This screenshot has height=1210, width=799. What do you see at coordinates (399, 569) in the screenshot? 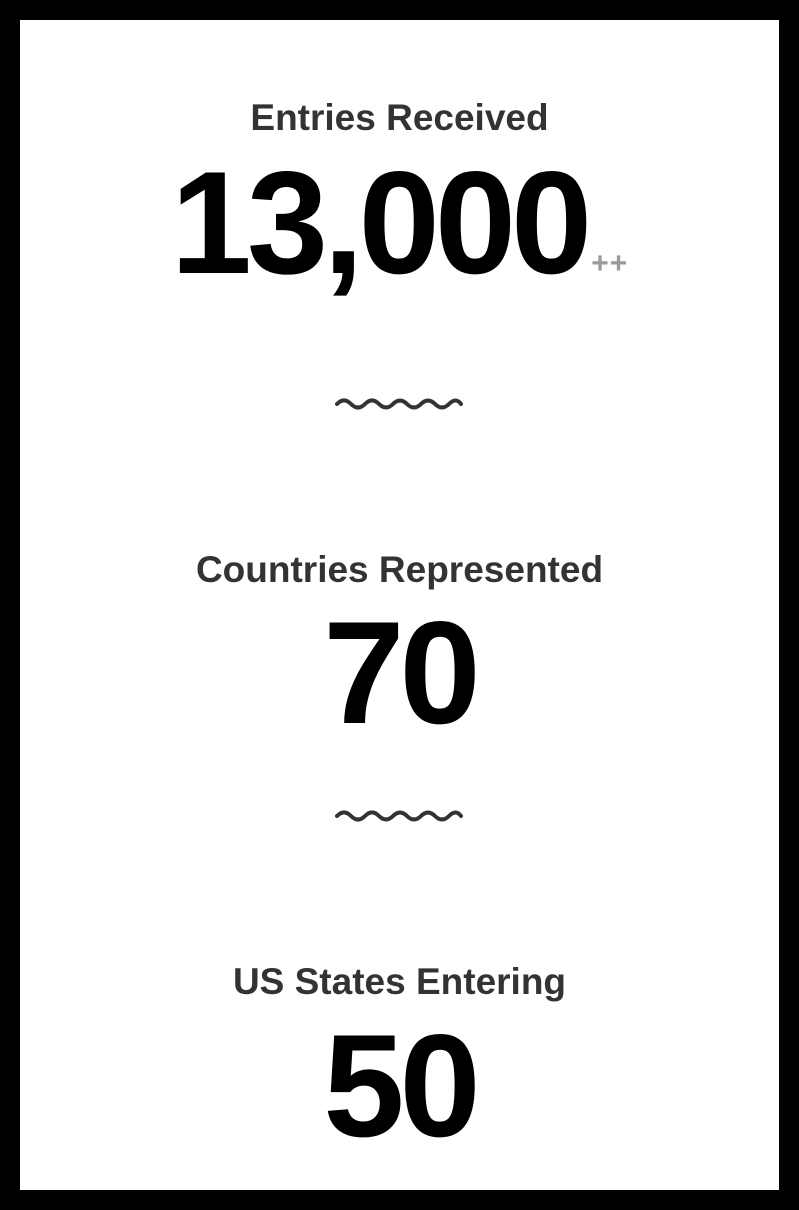
I see `stat-label-countries: Countries Represented` at bounding box center [399, 569].